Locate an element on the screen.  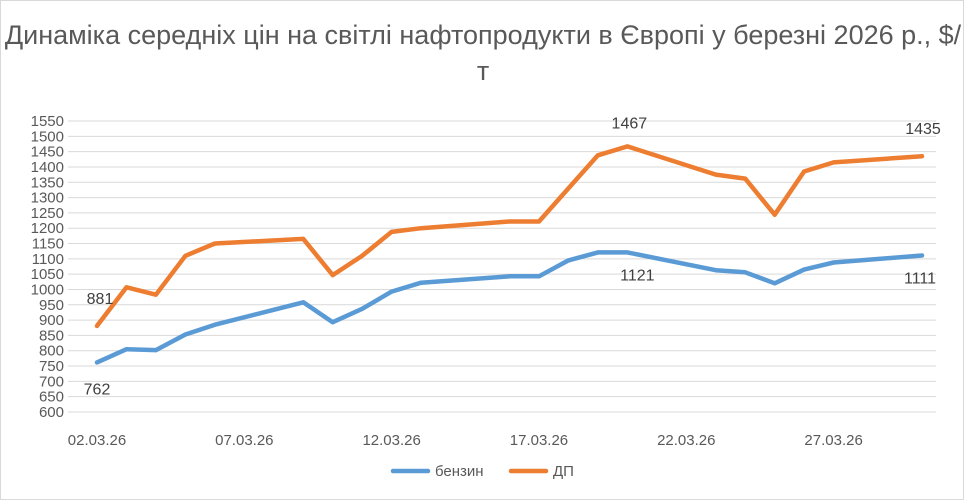
x-tick-label: 02.03.26 is located at coordinates (97, 440).